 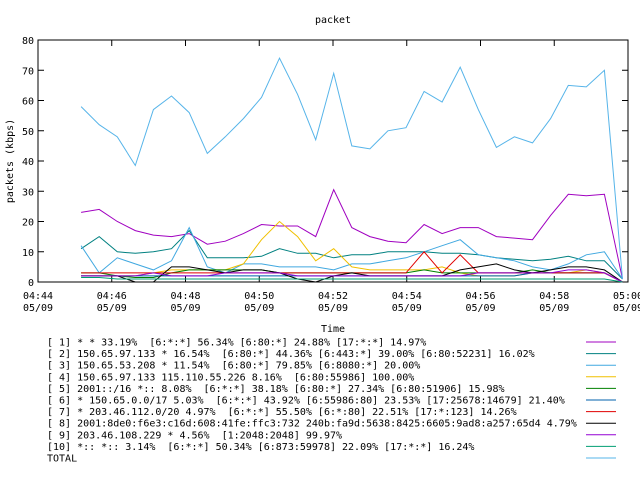 I want to click on y-tick-label: 30, so click(x=28, y=192).